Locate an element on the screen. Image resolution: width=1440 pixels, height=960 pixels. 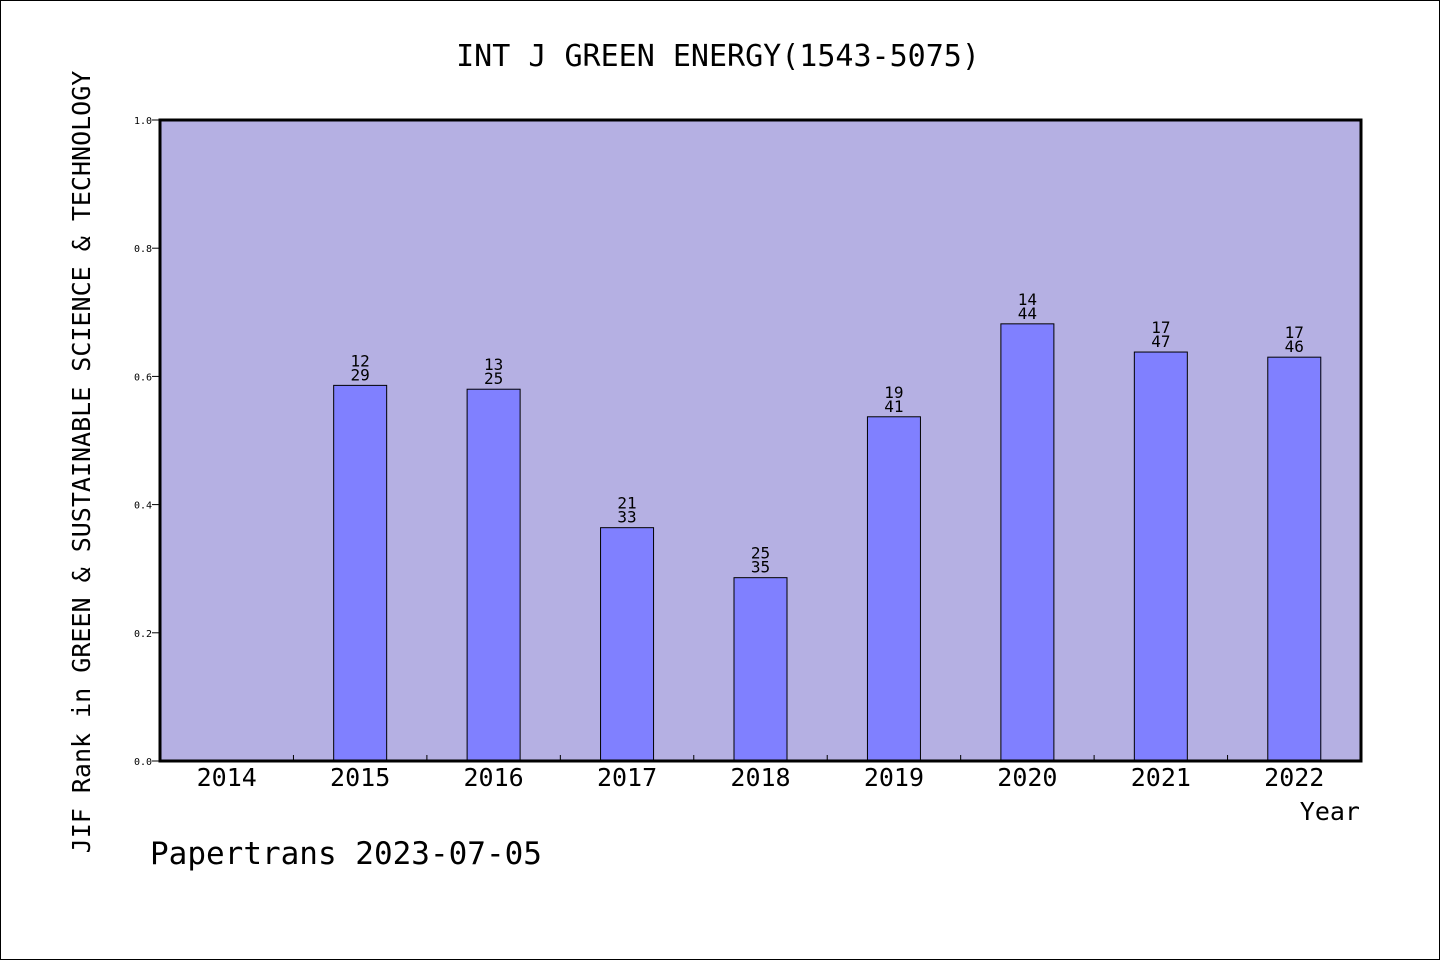
bar-rank-label: 21 is located at coordinates (626, 503).